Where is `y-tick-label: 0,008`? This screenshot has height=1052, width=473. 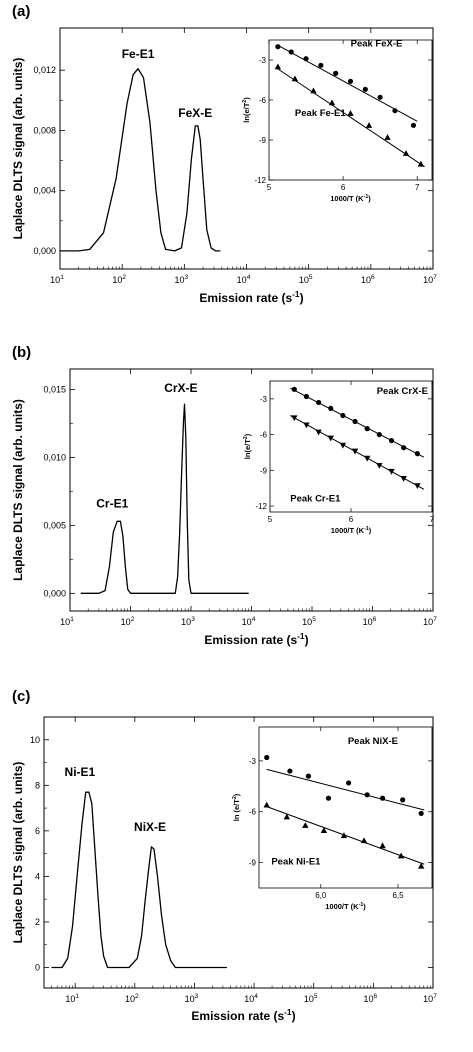
y-tick-label: 0,008 is located at coordinates (44, 130).